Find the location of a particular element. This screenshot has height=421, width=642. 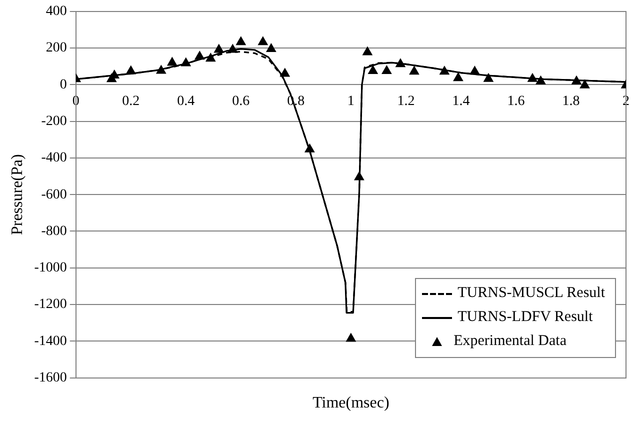

legend-label: Experimental Data is located at coordinates (510, 341).